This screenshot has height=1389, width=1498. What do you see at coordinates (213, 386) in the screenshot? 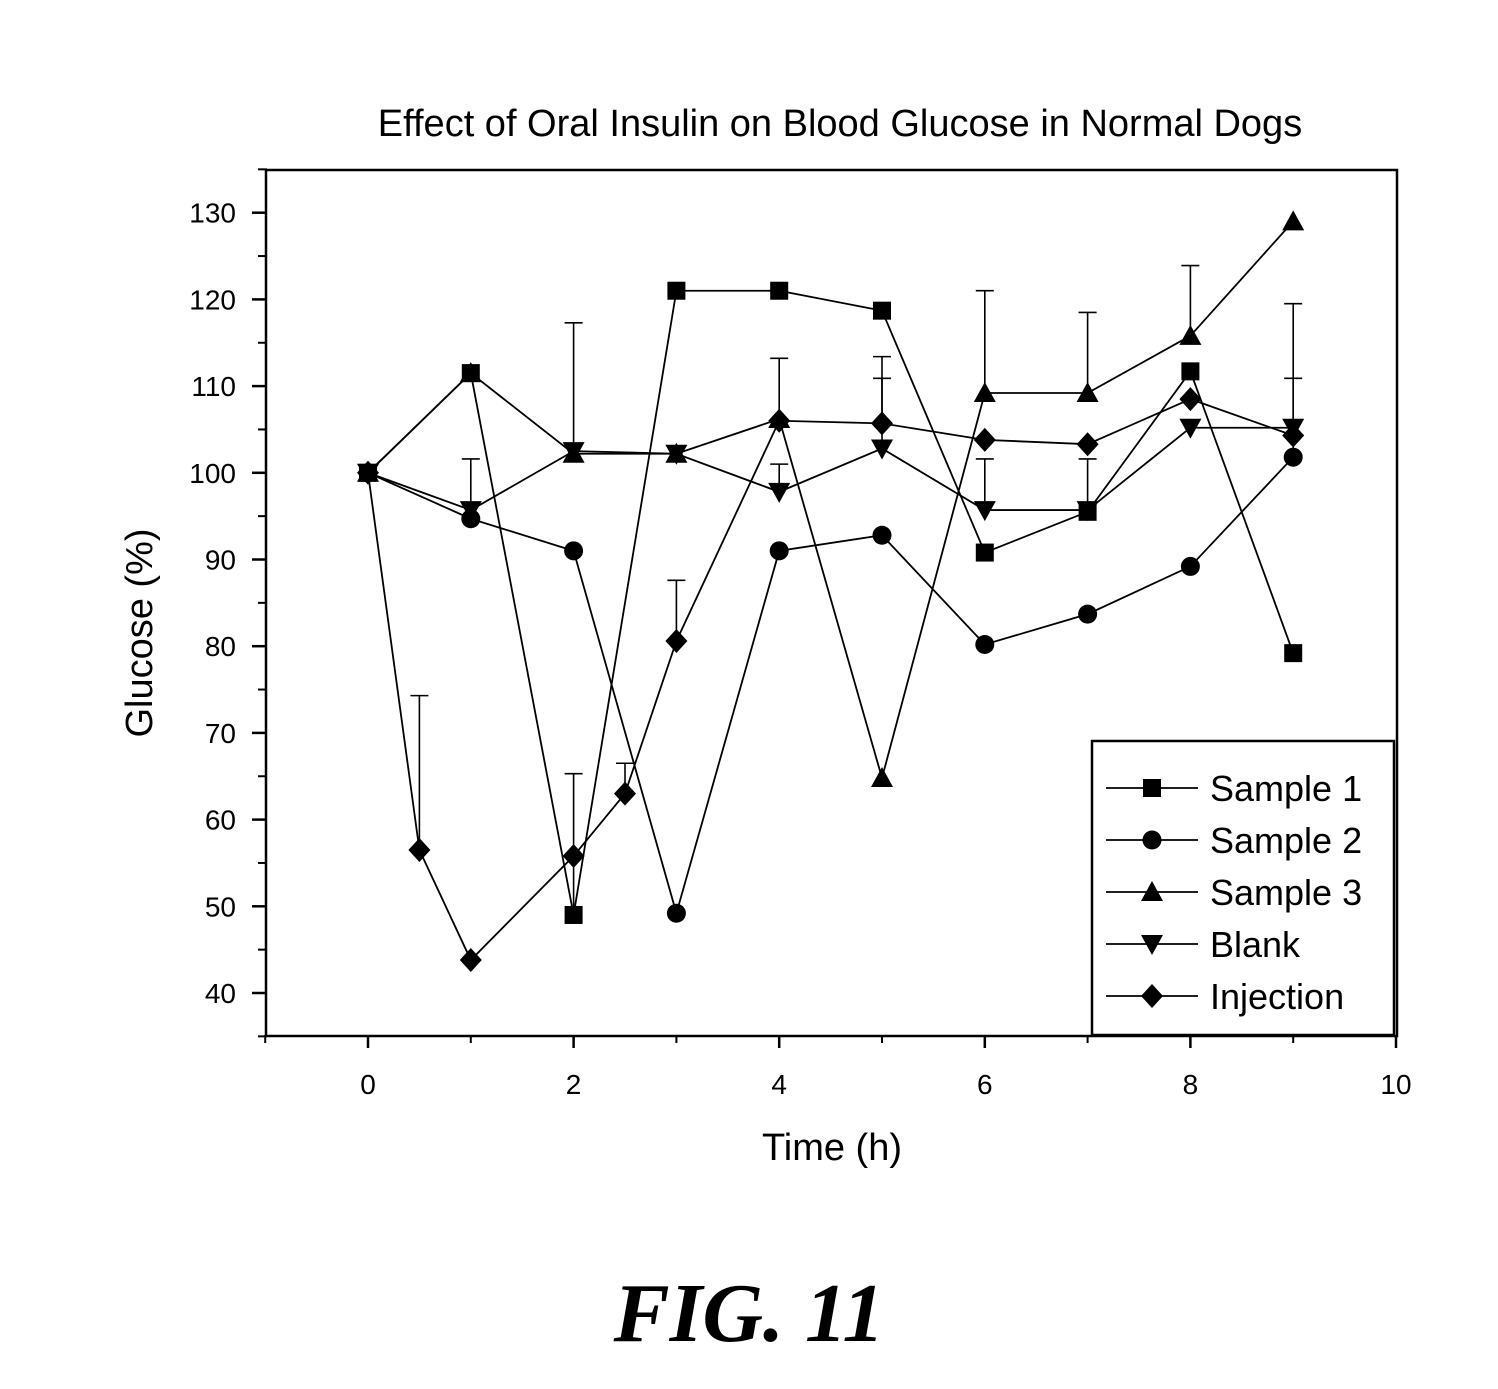
I see `y-tick-label: 110` at bounding box center [213, 386].